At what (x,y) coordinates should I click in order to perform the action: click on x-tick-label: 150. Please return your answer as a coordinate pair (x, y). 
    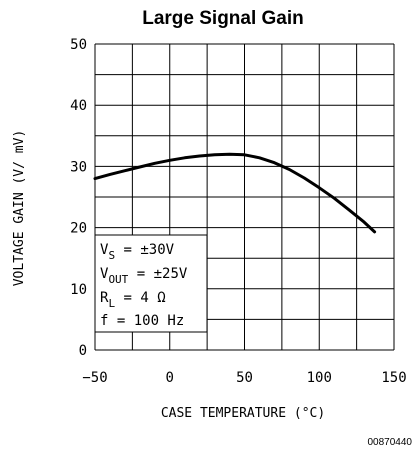
    Looking at the image, I should click on (393, 378).